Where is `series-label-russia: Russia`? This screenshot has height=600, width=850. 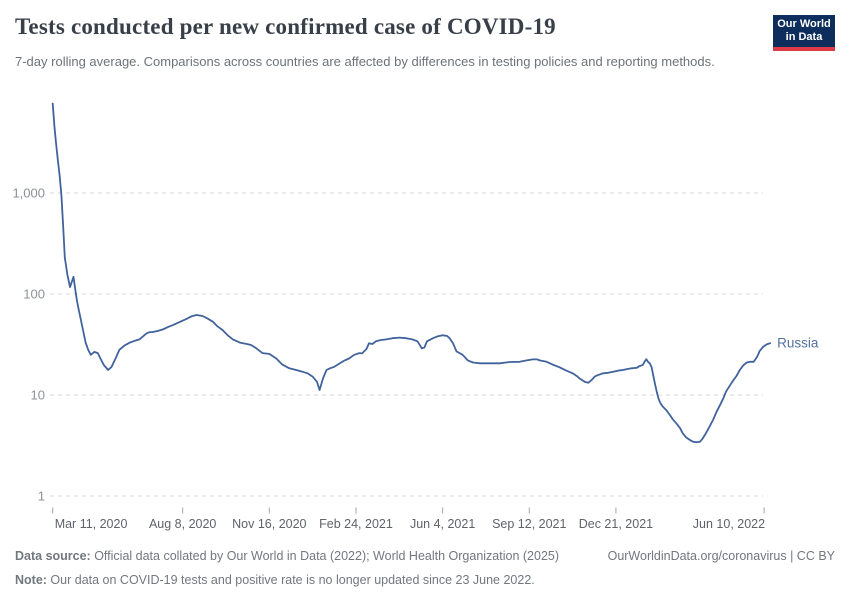 series-label-russia: Russia is located at coordinates (798, 343).